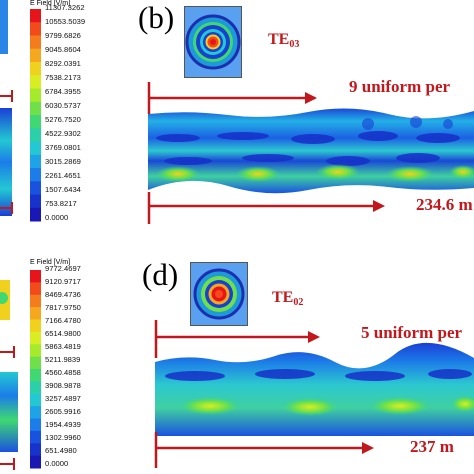 Image resolution: width=474 pixels, height=474 pixels. I want to click on legend-value: 9799.6826, so click(63, 35).